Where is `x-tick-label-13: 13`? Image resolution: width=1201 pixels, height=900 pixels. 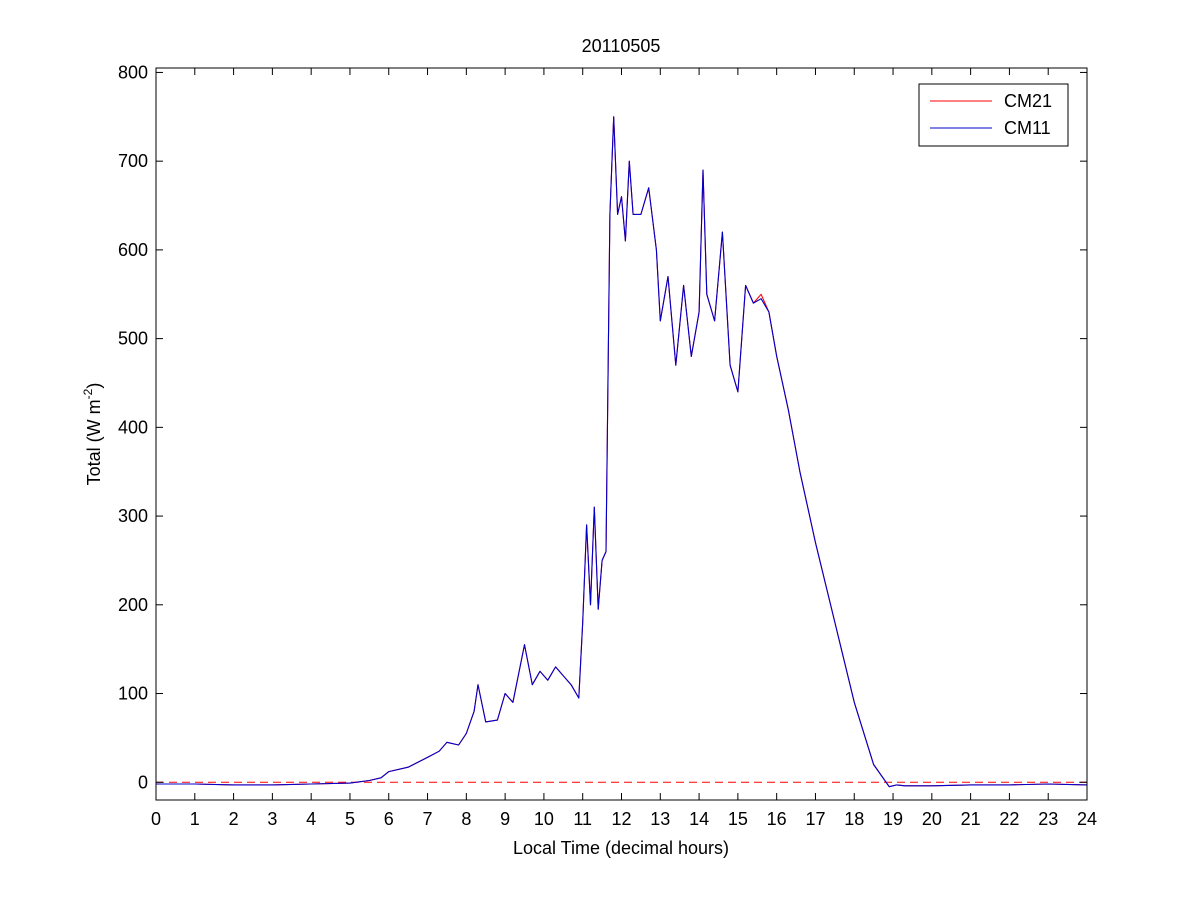 x-tick-label-13: 13 is located at coordinates (660, 819).